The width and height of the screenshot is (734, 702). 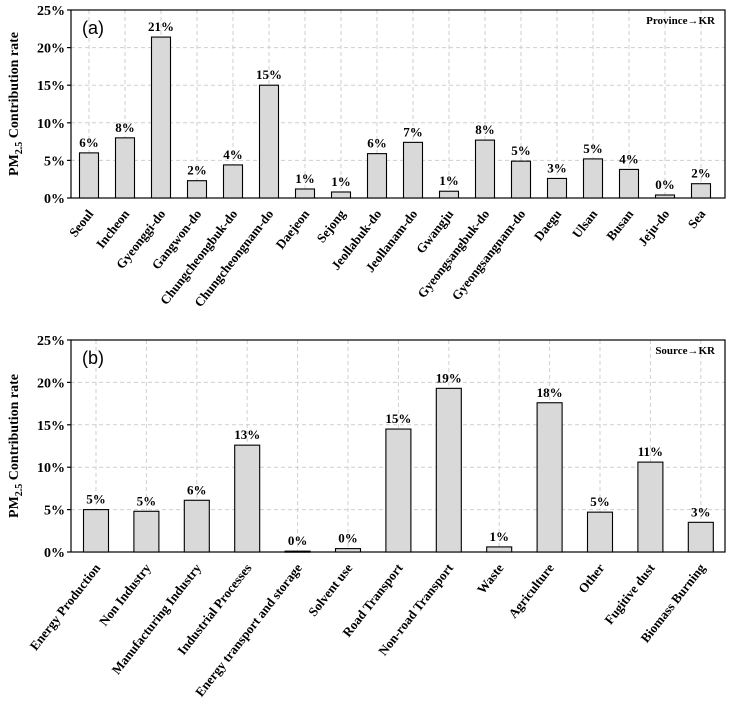 I want to click on y-tick-label: 0%, so click(x=54, y=553).